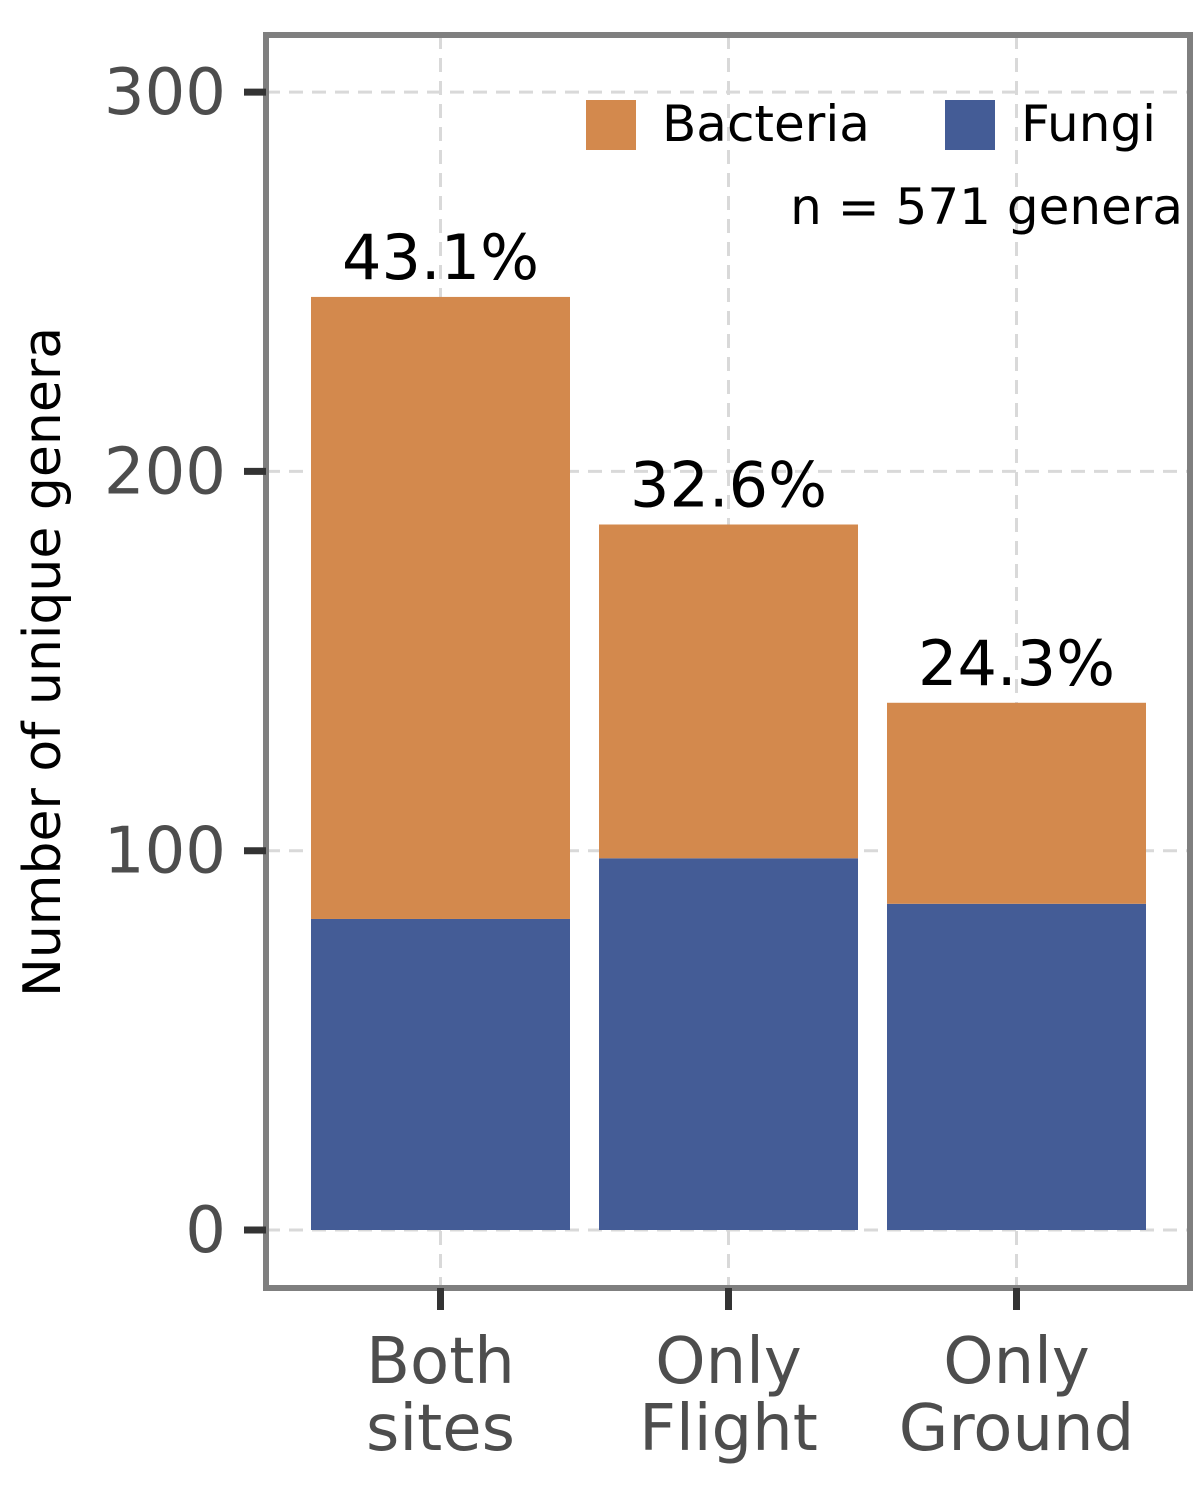  Describe the element at coordinates (185, 662) in the screenshot. I see `y-axis: 0 100 200 300` at that location.